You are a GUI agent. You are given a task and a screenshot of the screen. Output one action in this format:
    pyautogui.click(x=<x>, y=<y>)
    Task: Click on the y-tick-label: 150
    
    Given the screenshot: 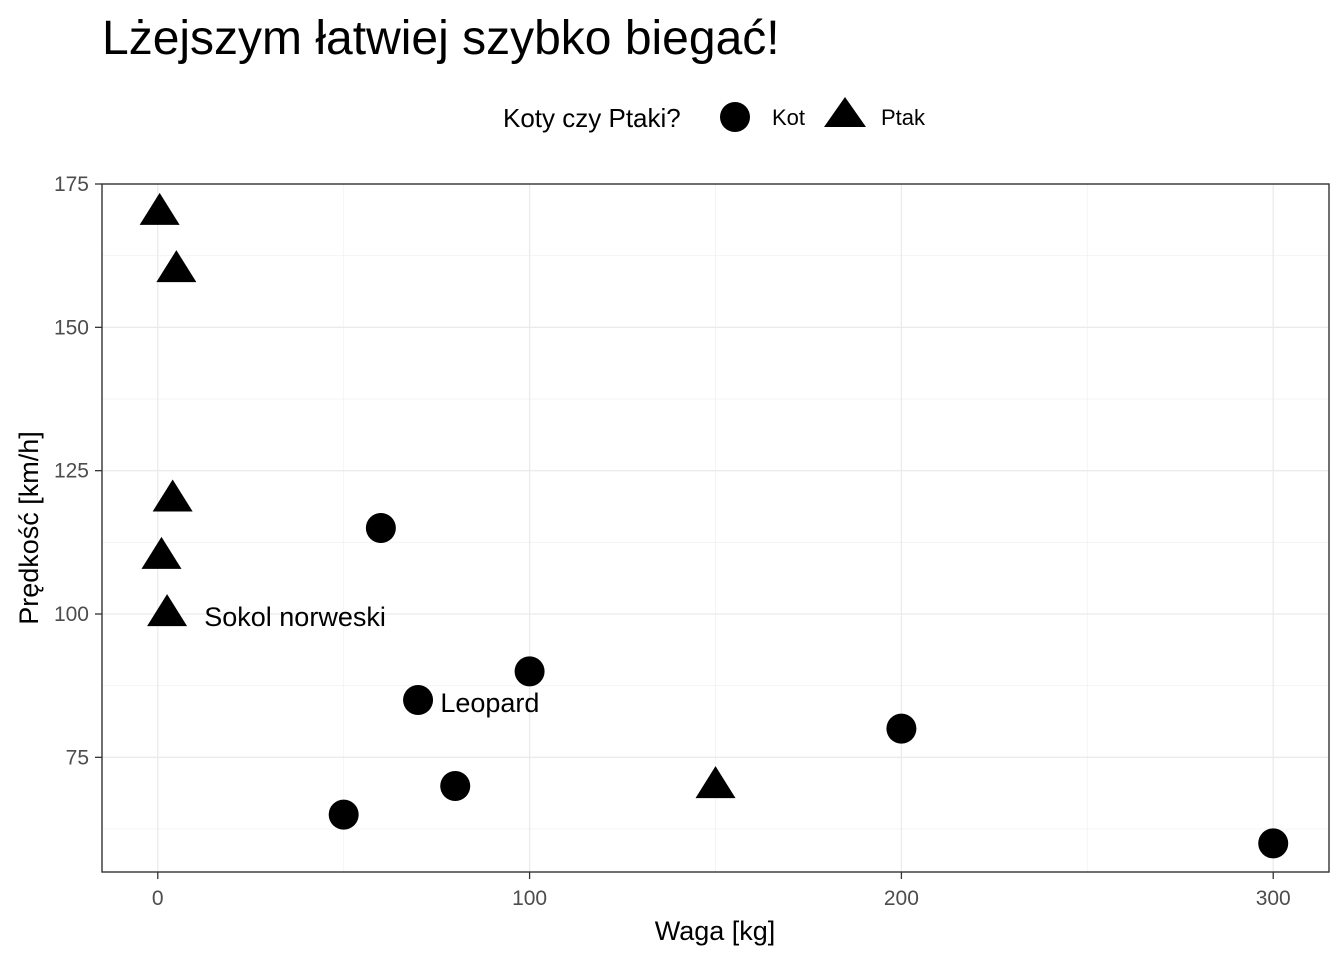 What is the action you would take?
    pyautogui.click(x=71, y=327)
    